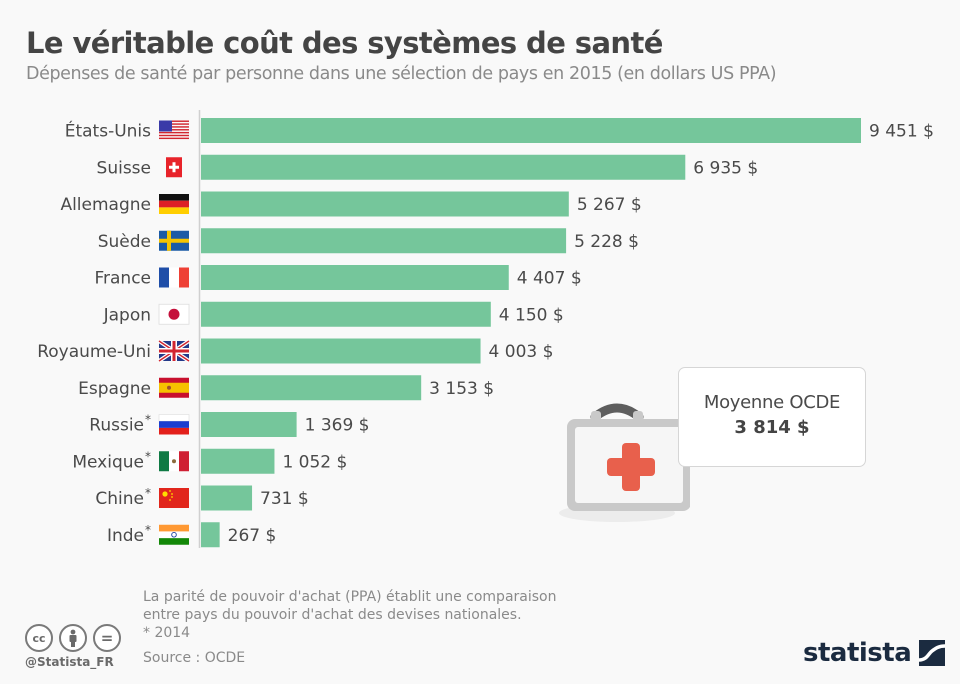 The image size is (960, 684). I want to click on bar-row: États-Unis 9 451 $, so click(499, 130).